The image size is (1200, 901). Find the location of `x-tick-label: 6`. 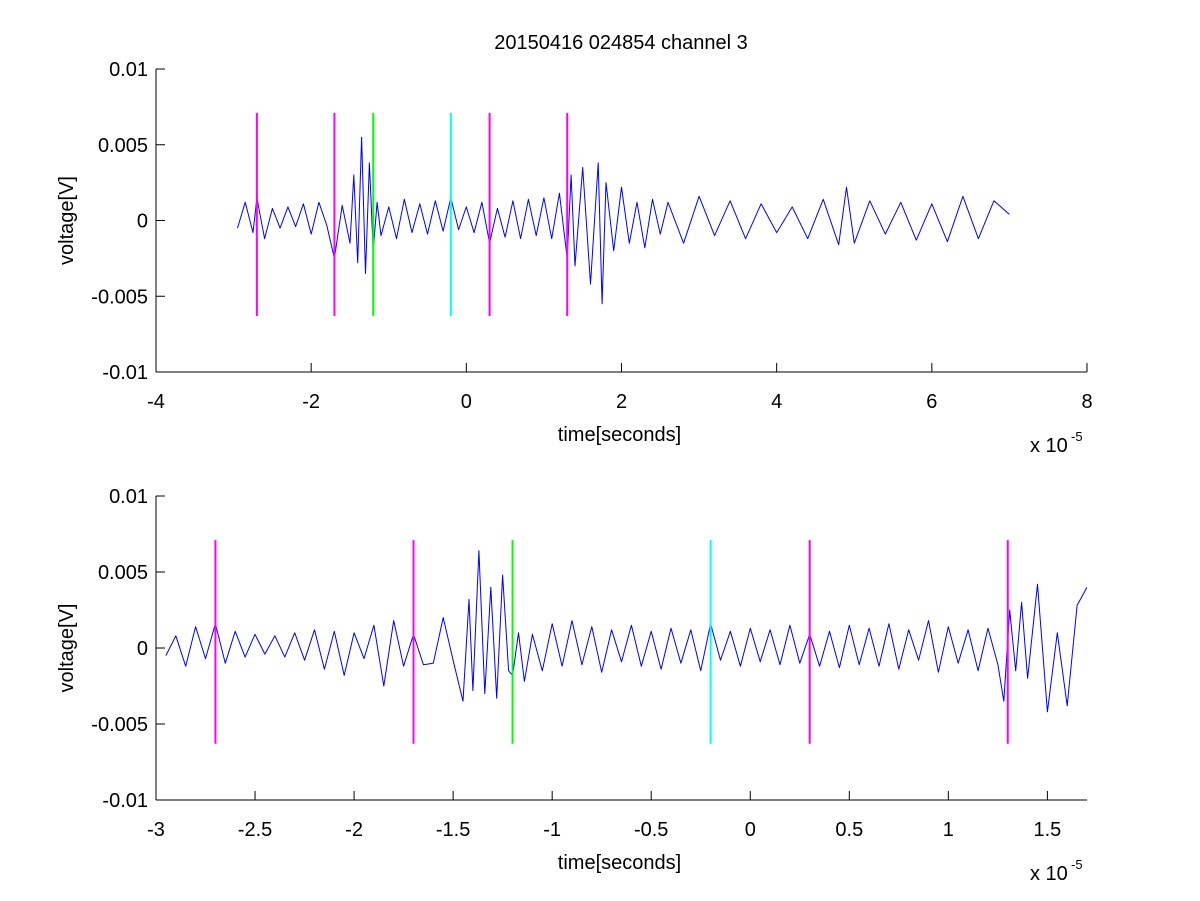

x-tick-label: 6 is located at coordinates (931, 402).